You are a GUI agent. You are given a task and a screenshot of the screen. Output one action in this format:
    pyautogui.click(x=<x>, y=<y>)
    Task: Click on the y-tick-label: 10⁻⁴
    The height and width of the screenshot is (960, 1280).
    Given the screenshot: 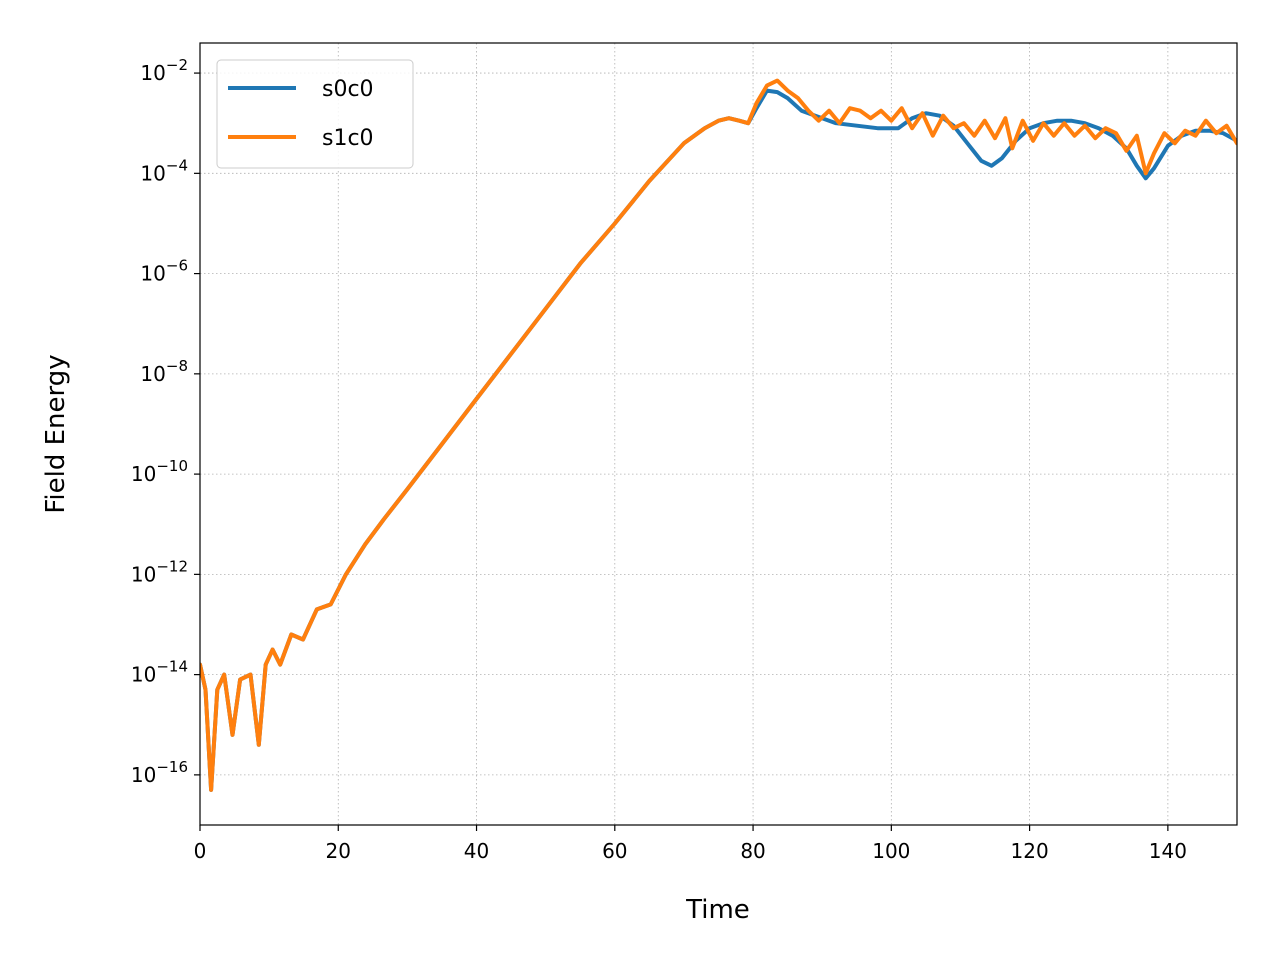 What is the action you would take?
    pyautogui.click(x=164, y=170)
    